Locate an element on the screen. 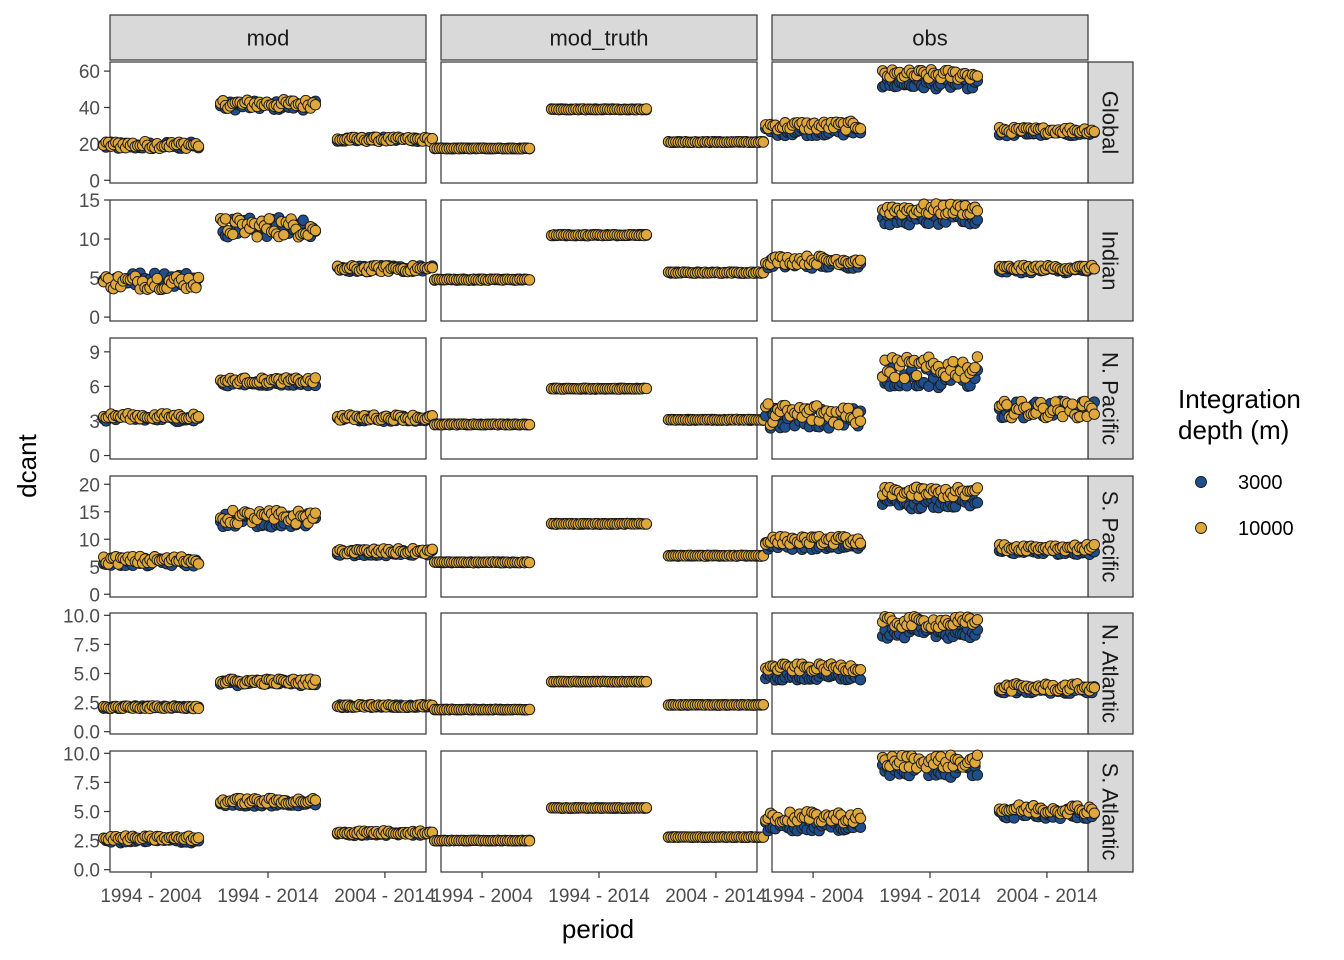 Image resolution: width=1344 pixels, height=960 pixels. panel-mod-truth-s-pacific is located at coordinates (599, 536).